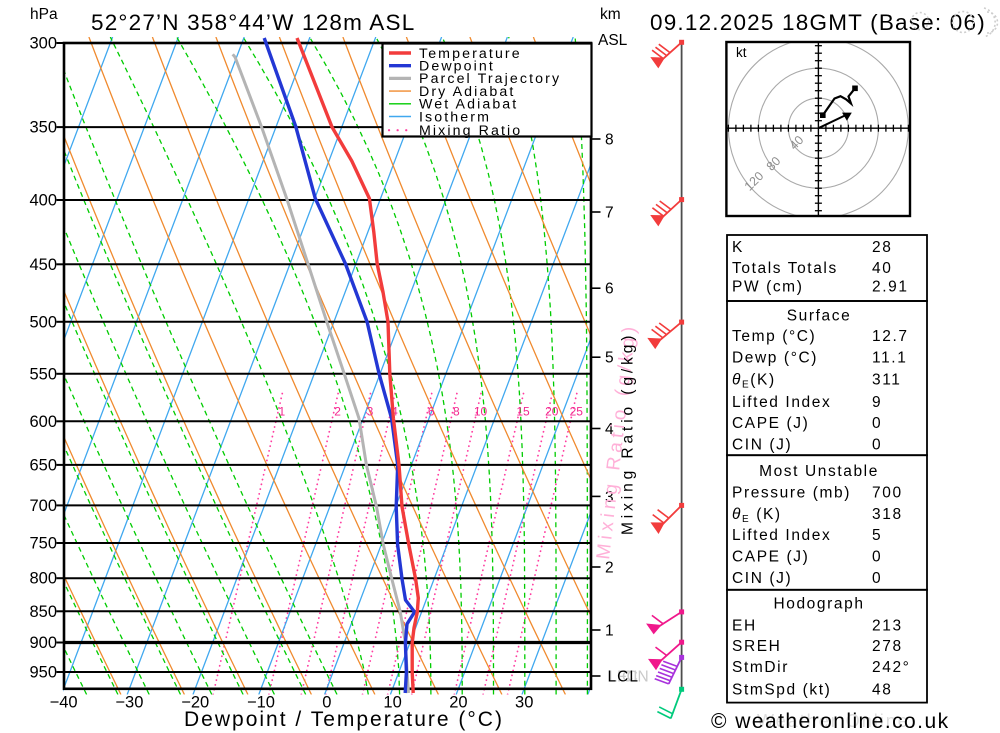  What do you see at coordinates (781, 689) in the screenshot?
I see `svg-text: StmSpd (kt)` at bounding box center [781, 689].